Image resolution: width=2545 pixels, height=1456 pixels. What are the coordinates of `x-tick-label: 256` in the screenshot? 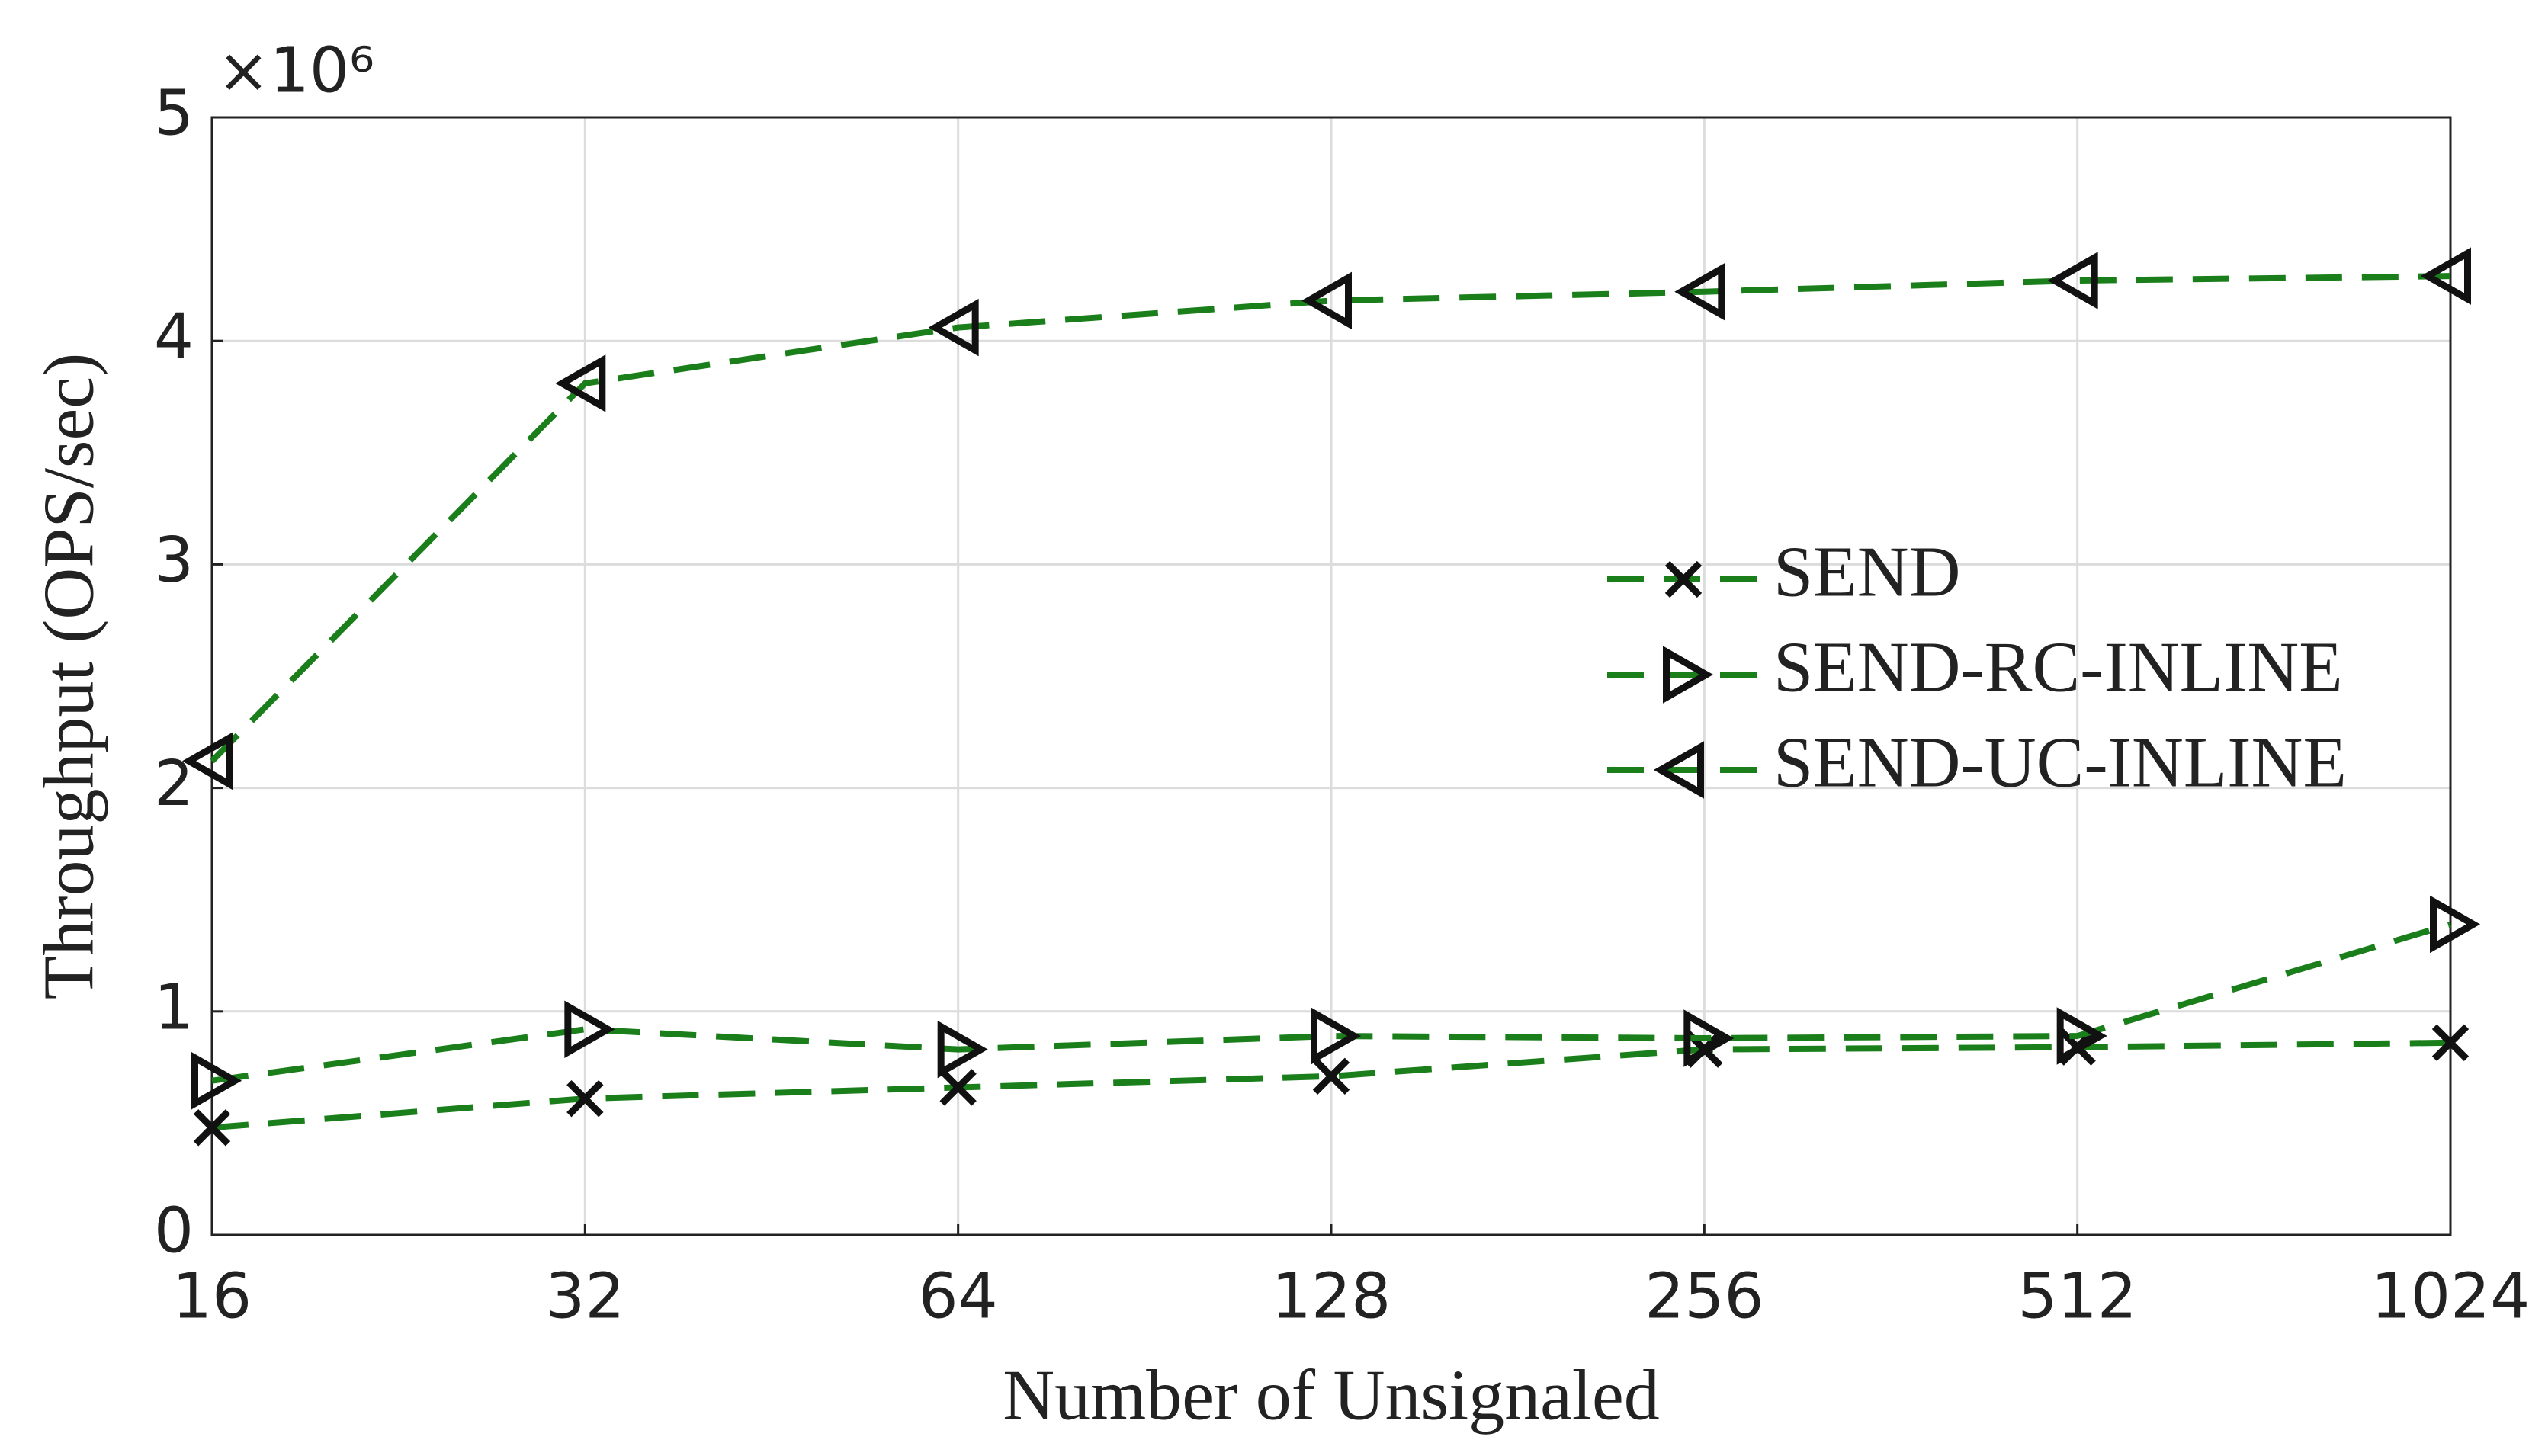 It's located at (1704, 1296).